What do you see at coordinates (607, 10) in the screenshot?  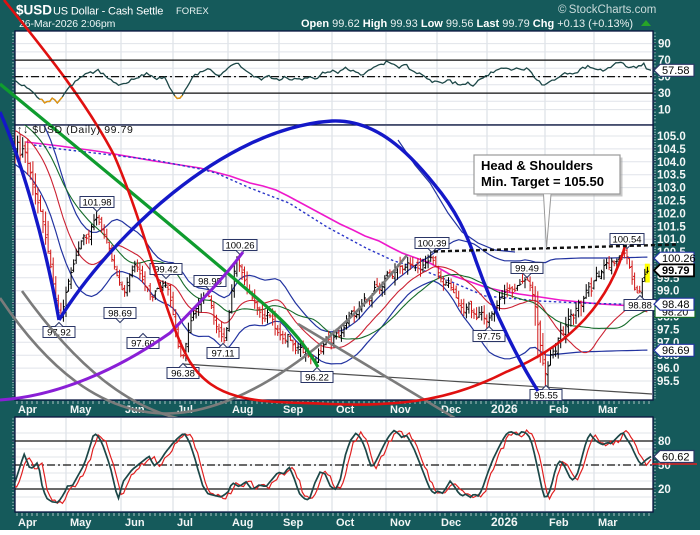 I see `svg-text: © StockCharts.com` at bounding box center [607, 10].